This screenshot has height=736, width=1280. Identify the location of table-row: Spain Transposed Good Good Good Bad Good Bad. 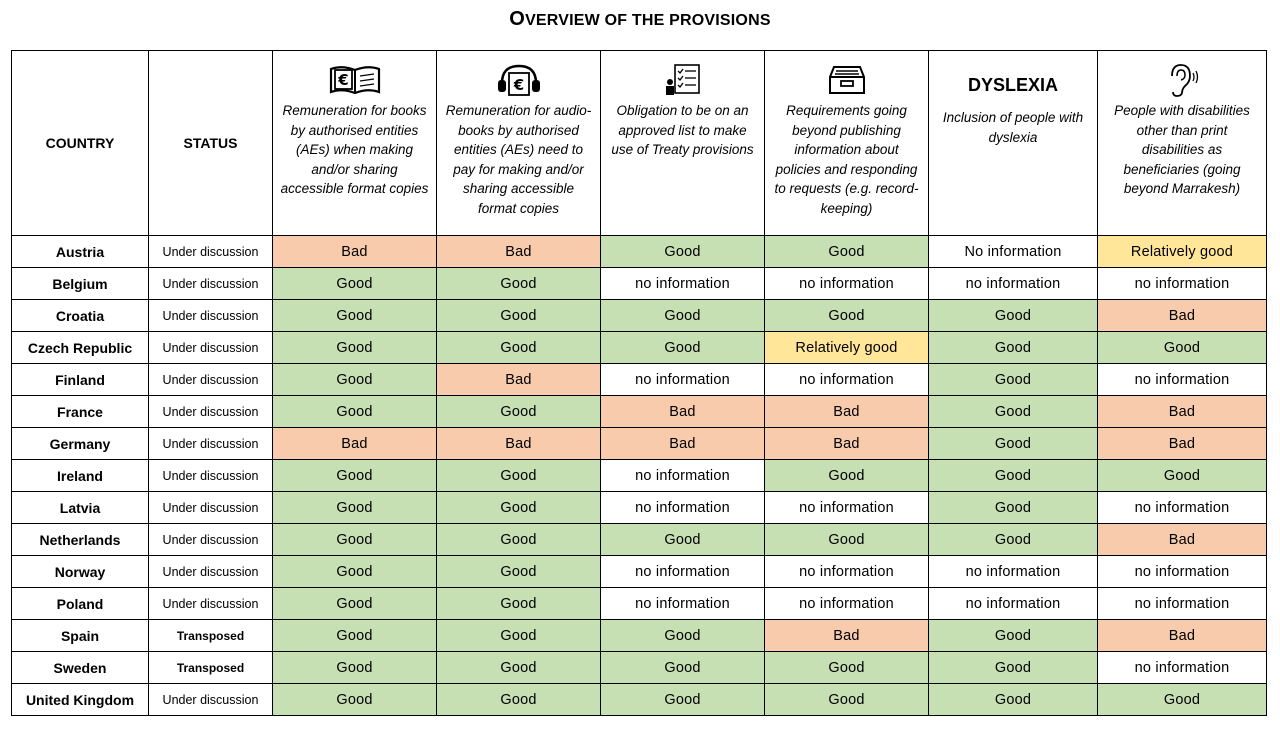
(639, 635).